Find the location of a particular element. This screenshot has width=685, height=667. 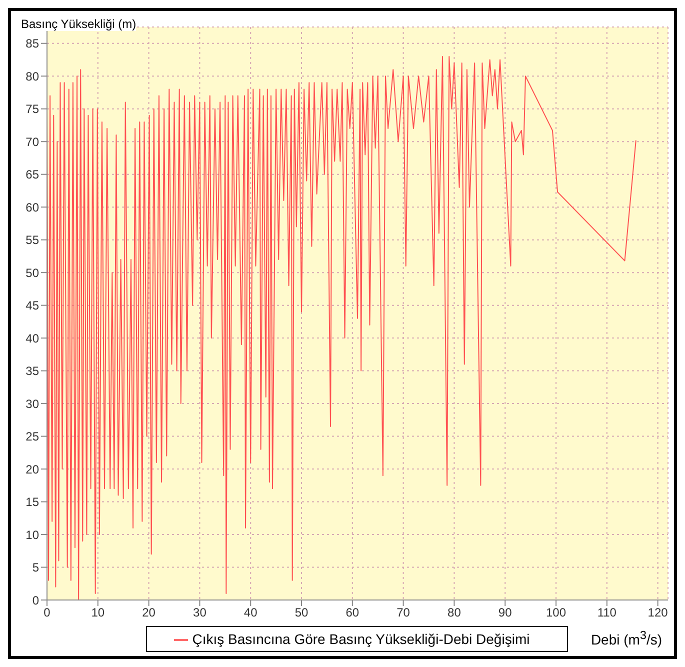

y-tick-label: 70 is located at coordinates (33, 141).